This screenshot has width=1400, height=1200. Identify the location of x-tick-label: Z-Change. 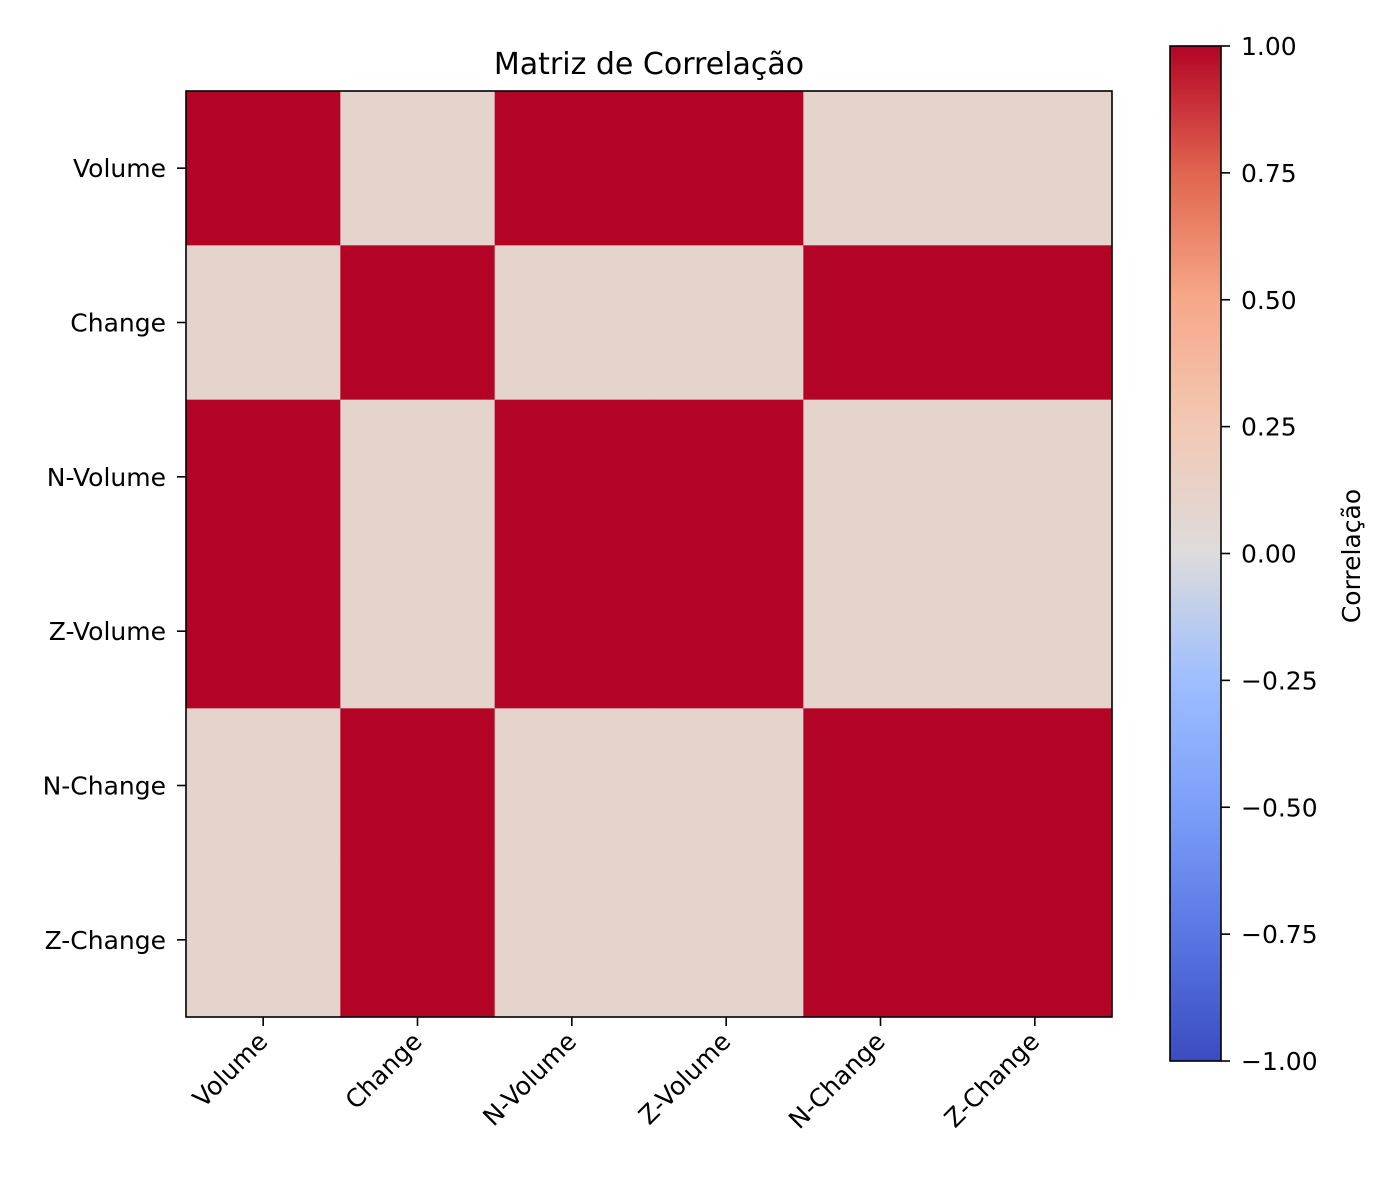
(992, 1080).